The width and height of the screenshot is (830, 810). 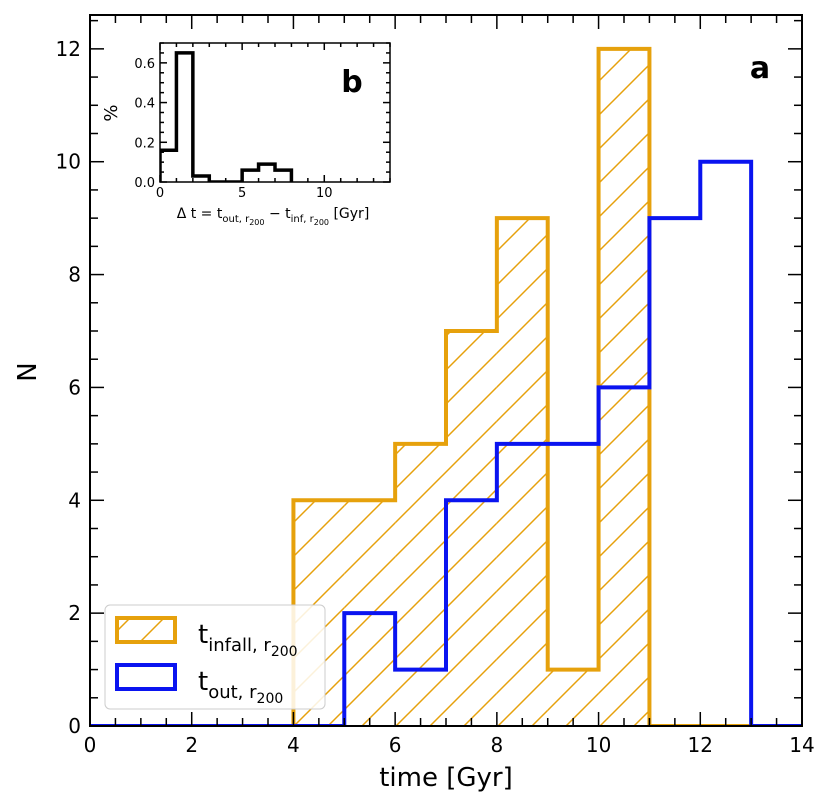 What do you see at coordinates (248, 640) in the screenshot?
I see `legend-label-infall: tinfall, r200` at bounding box center [248, 640].